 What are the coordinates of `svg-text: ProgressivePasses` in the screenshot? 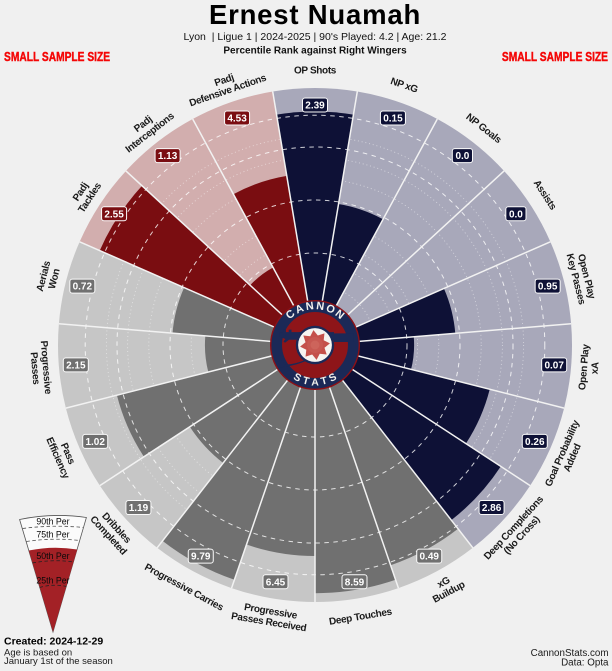 It's located at (40, 368).